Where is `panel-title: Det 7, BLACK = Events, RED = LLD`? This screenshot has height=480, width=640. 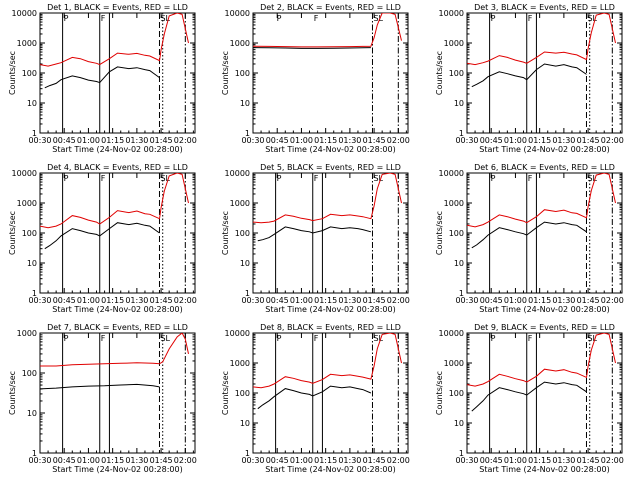
panel-title: Det 7, BLACK = Events, RED = LLD is located at coordinates (117, 327).